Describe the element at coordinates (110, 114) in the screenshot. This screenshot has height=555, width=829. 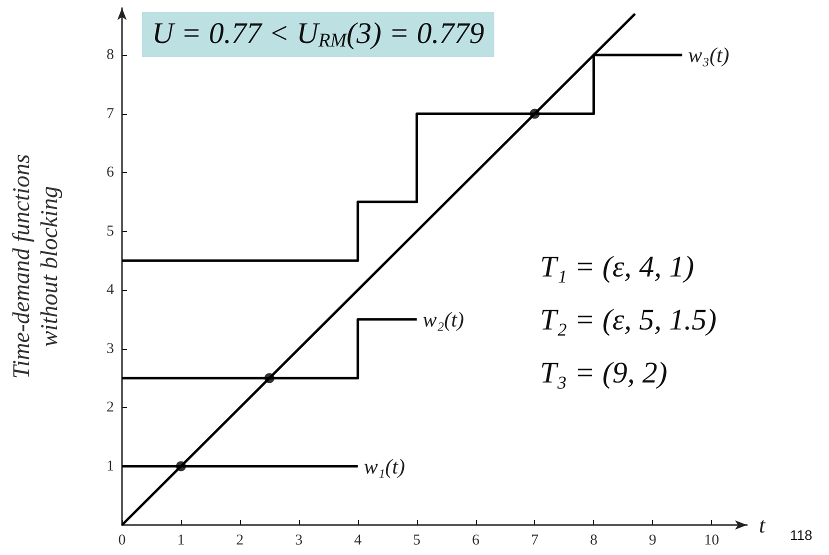
I see `y-tick-label: 7` at that location.